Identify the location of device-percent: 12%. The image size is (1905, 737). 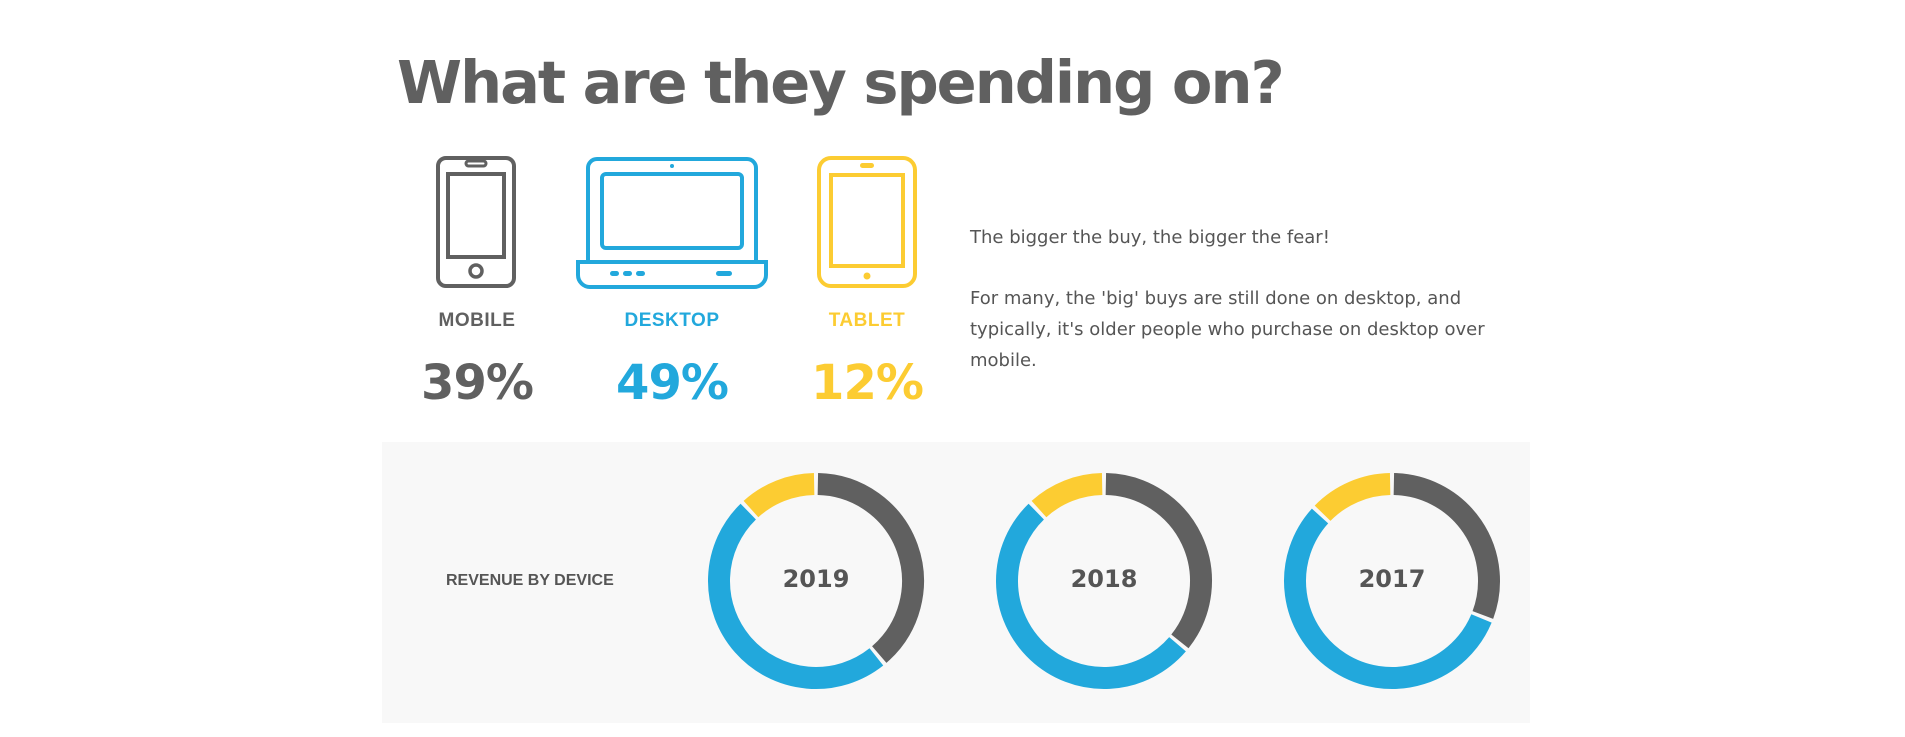
(867, 383).